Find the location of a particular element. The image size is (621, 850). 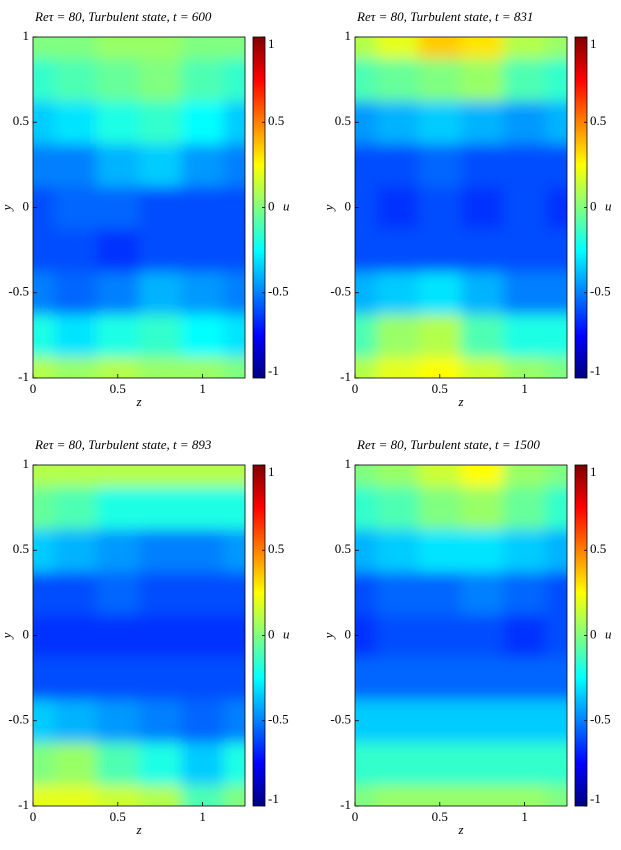

panel-title: Reτ = 80, Turbulent state, t = 893 is located at coordinates (123, 444).